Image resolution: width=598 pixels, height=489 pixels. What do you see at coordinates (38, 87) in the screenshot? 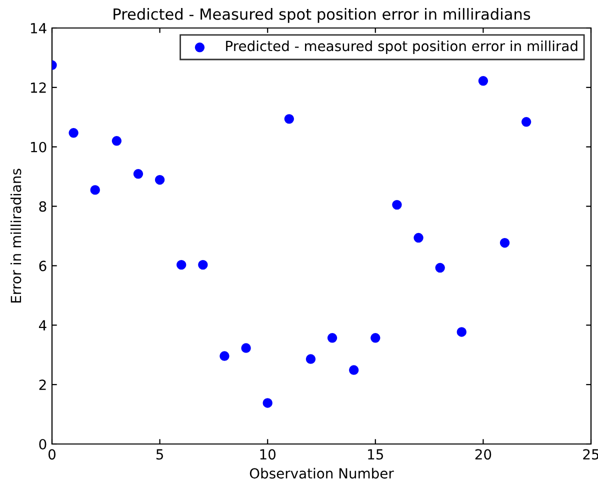
I see `y-tick-label: 12` at bounding box center [38, 87].